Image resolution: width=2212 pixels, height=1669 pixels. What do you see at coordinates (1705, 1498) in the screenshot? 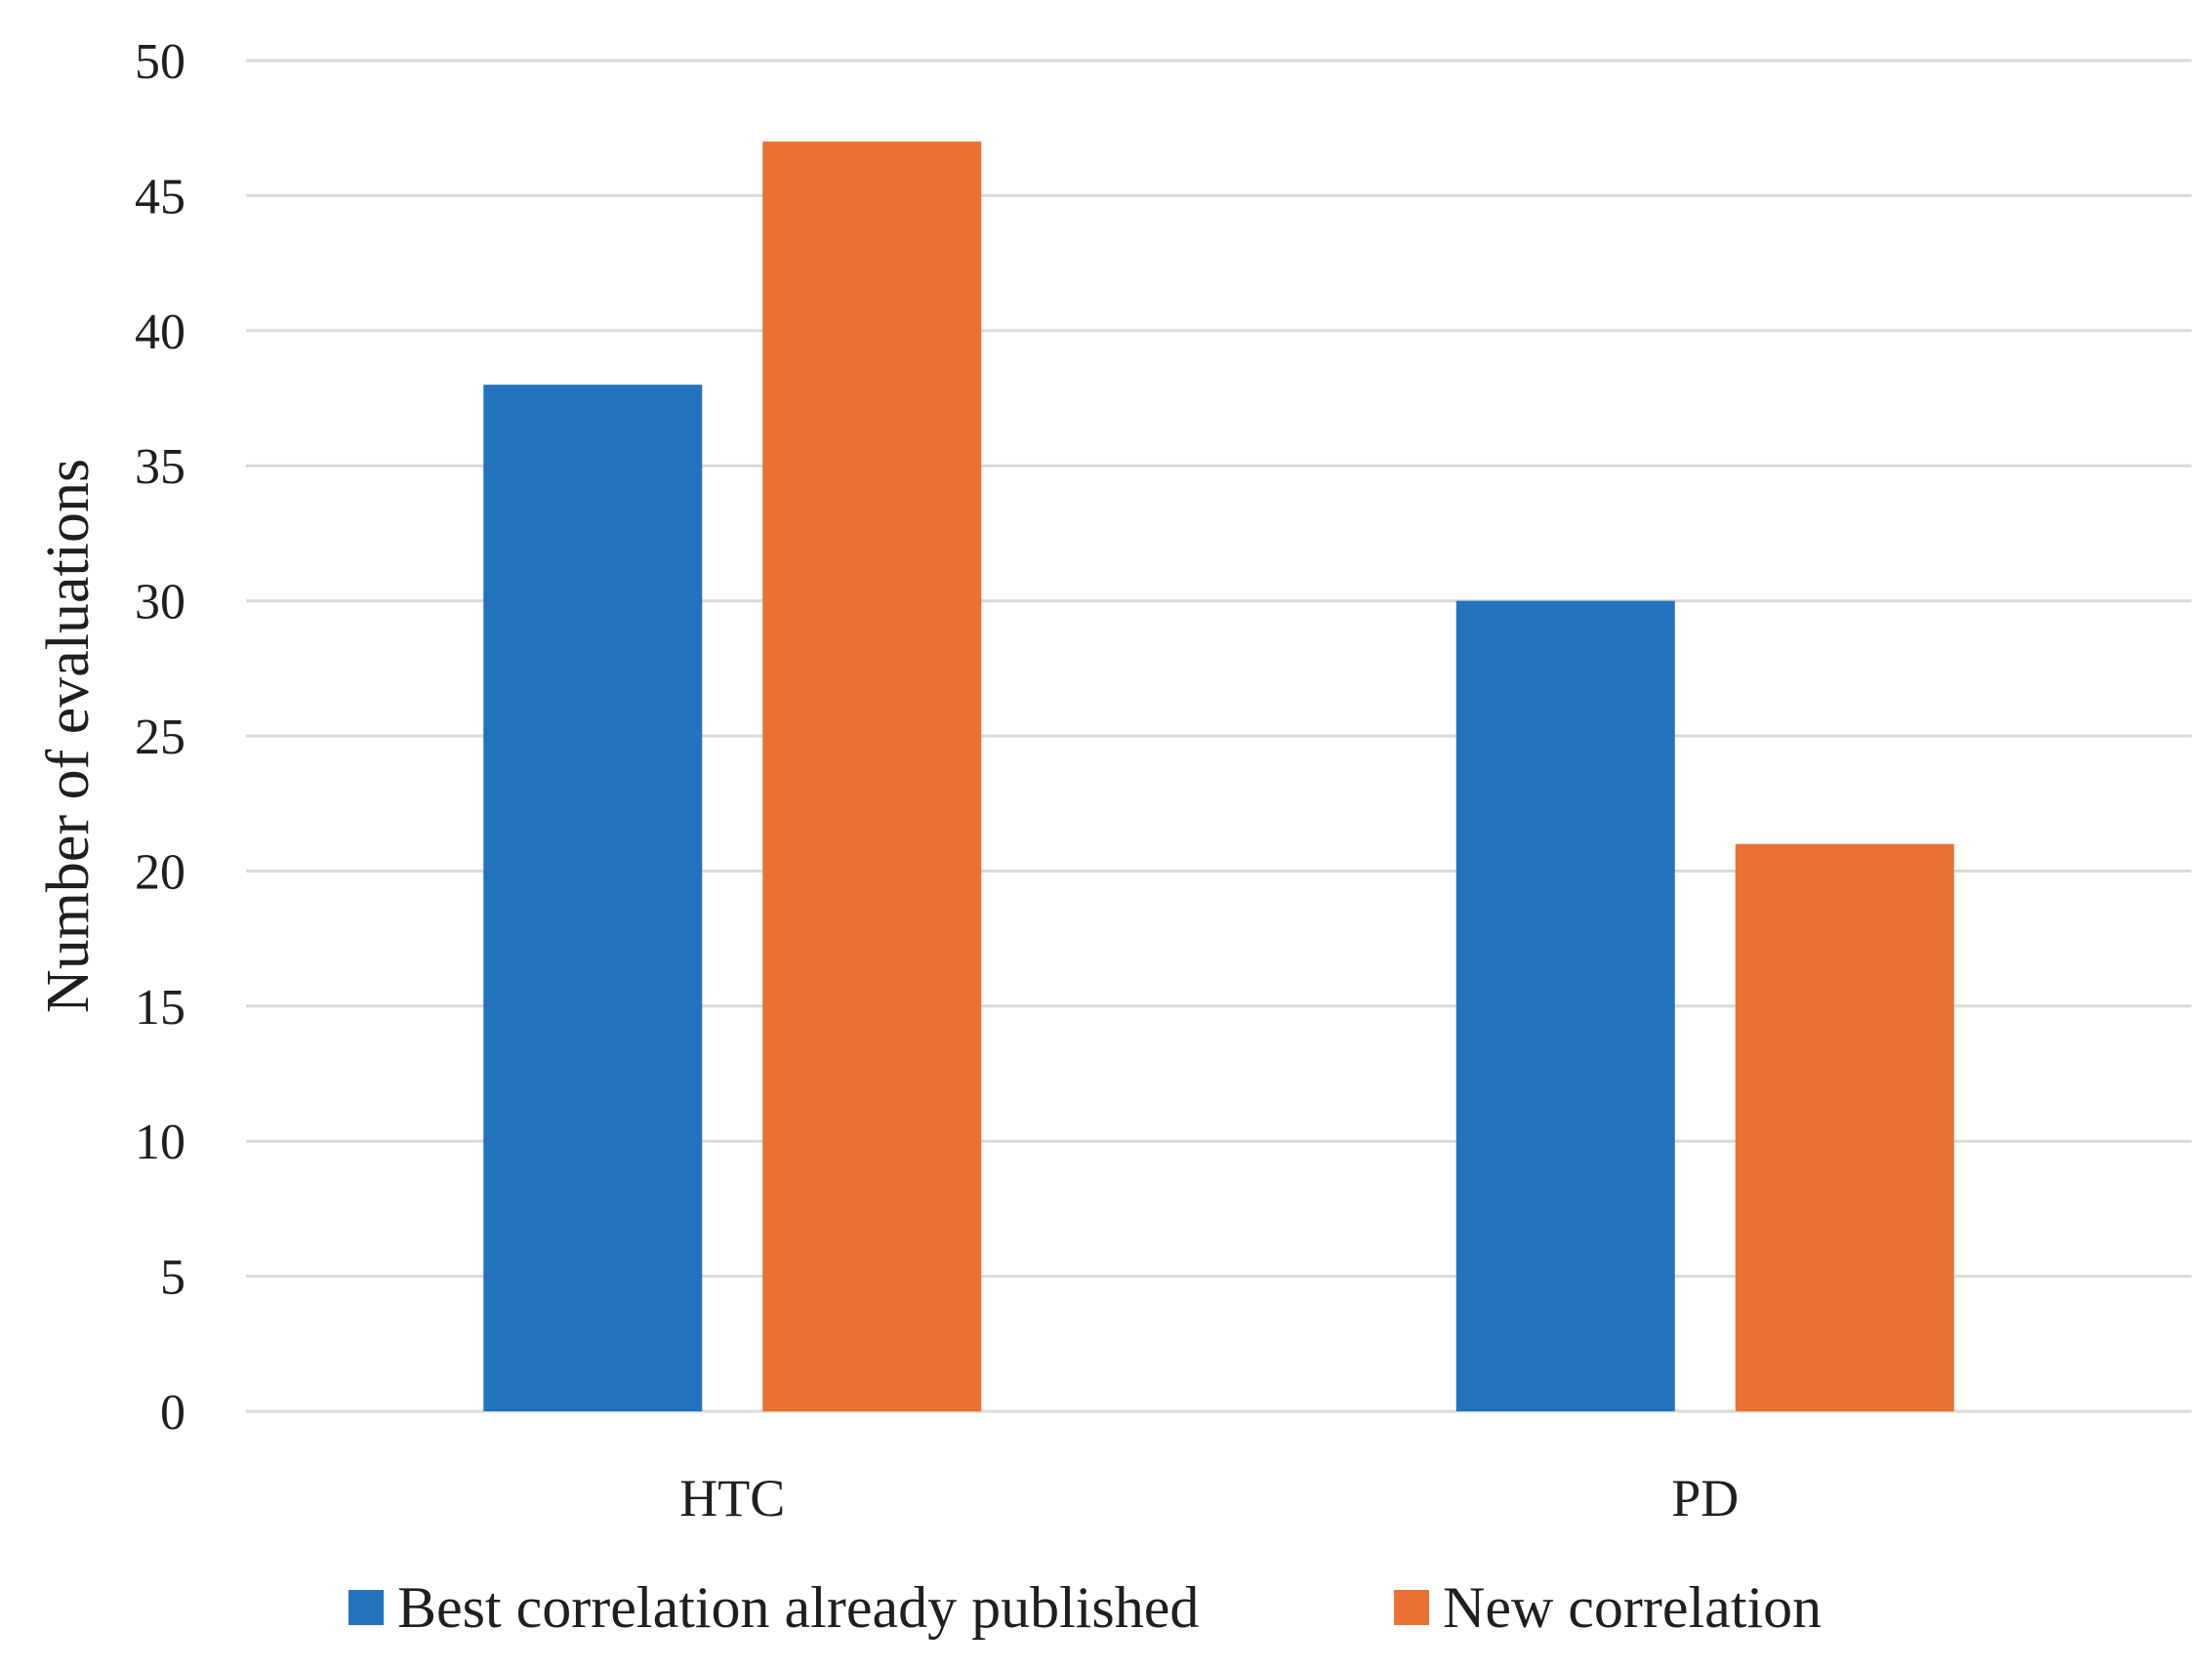
I see `x-category-label: PD` at bounding box center [1705, 1498].